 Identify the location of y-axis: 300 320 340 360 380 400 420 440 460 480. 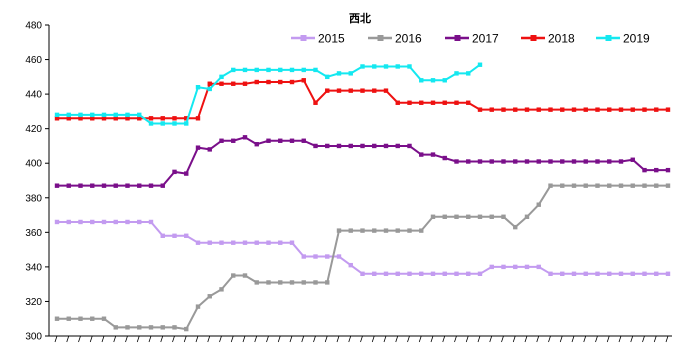
(37, 182).